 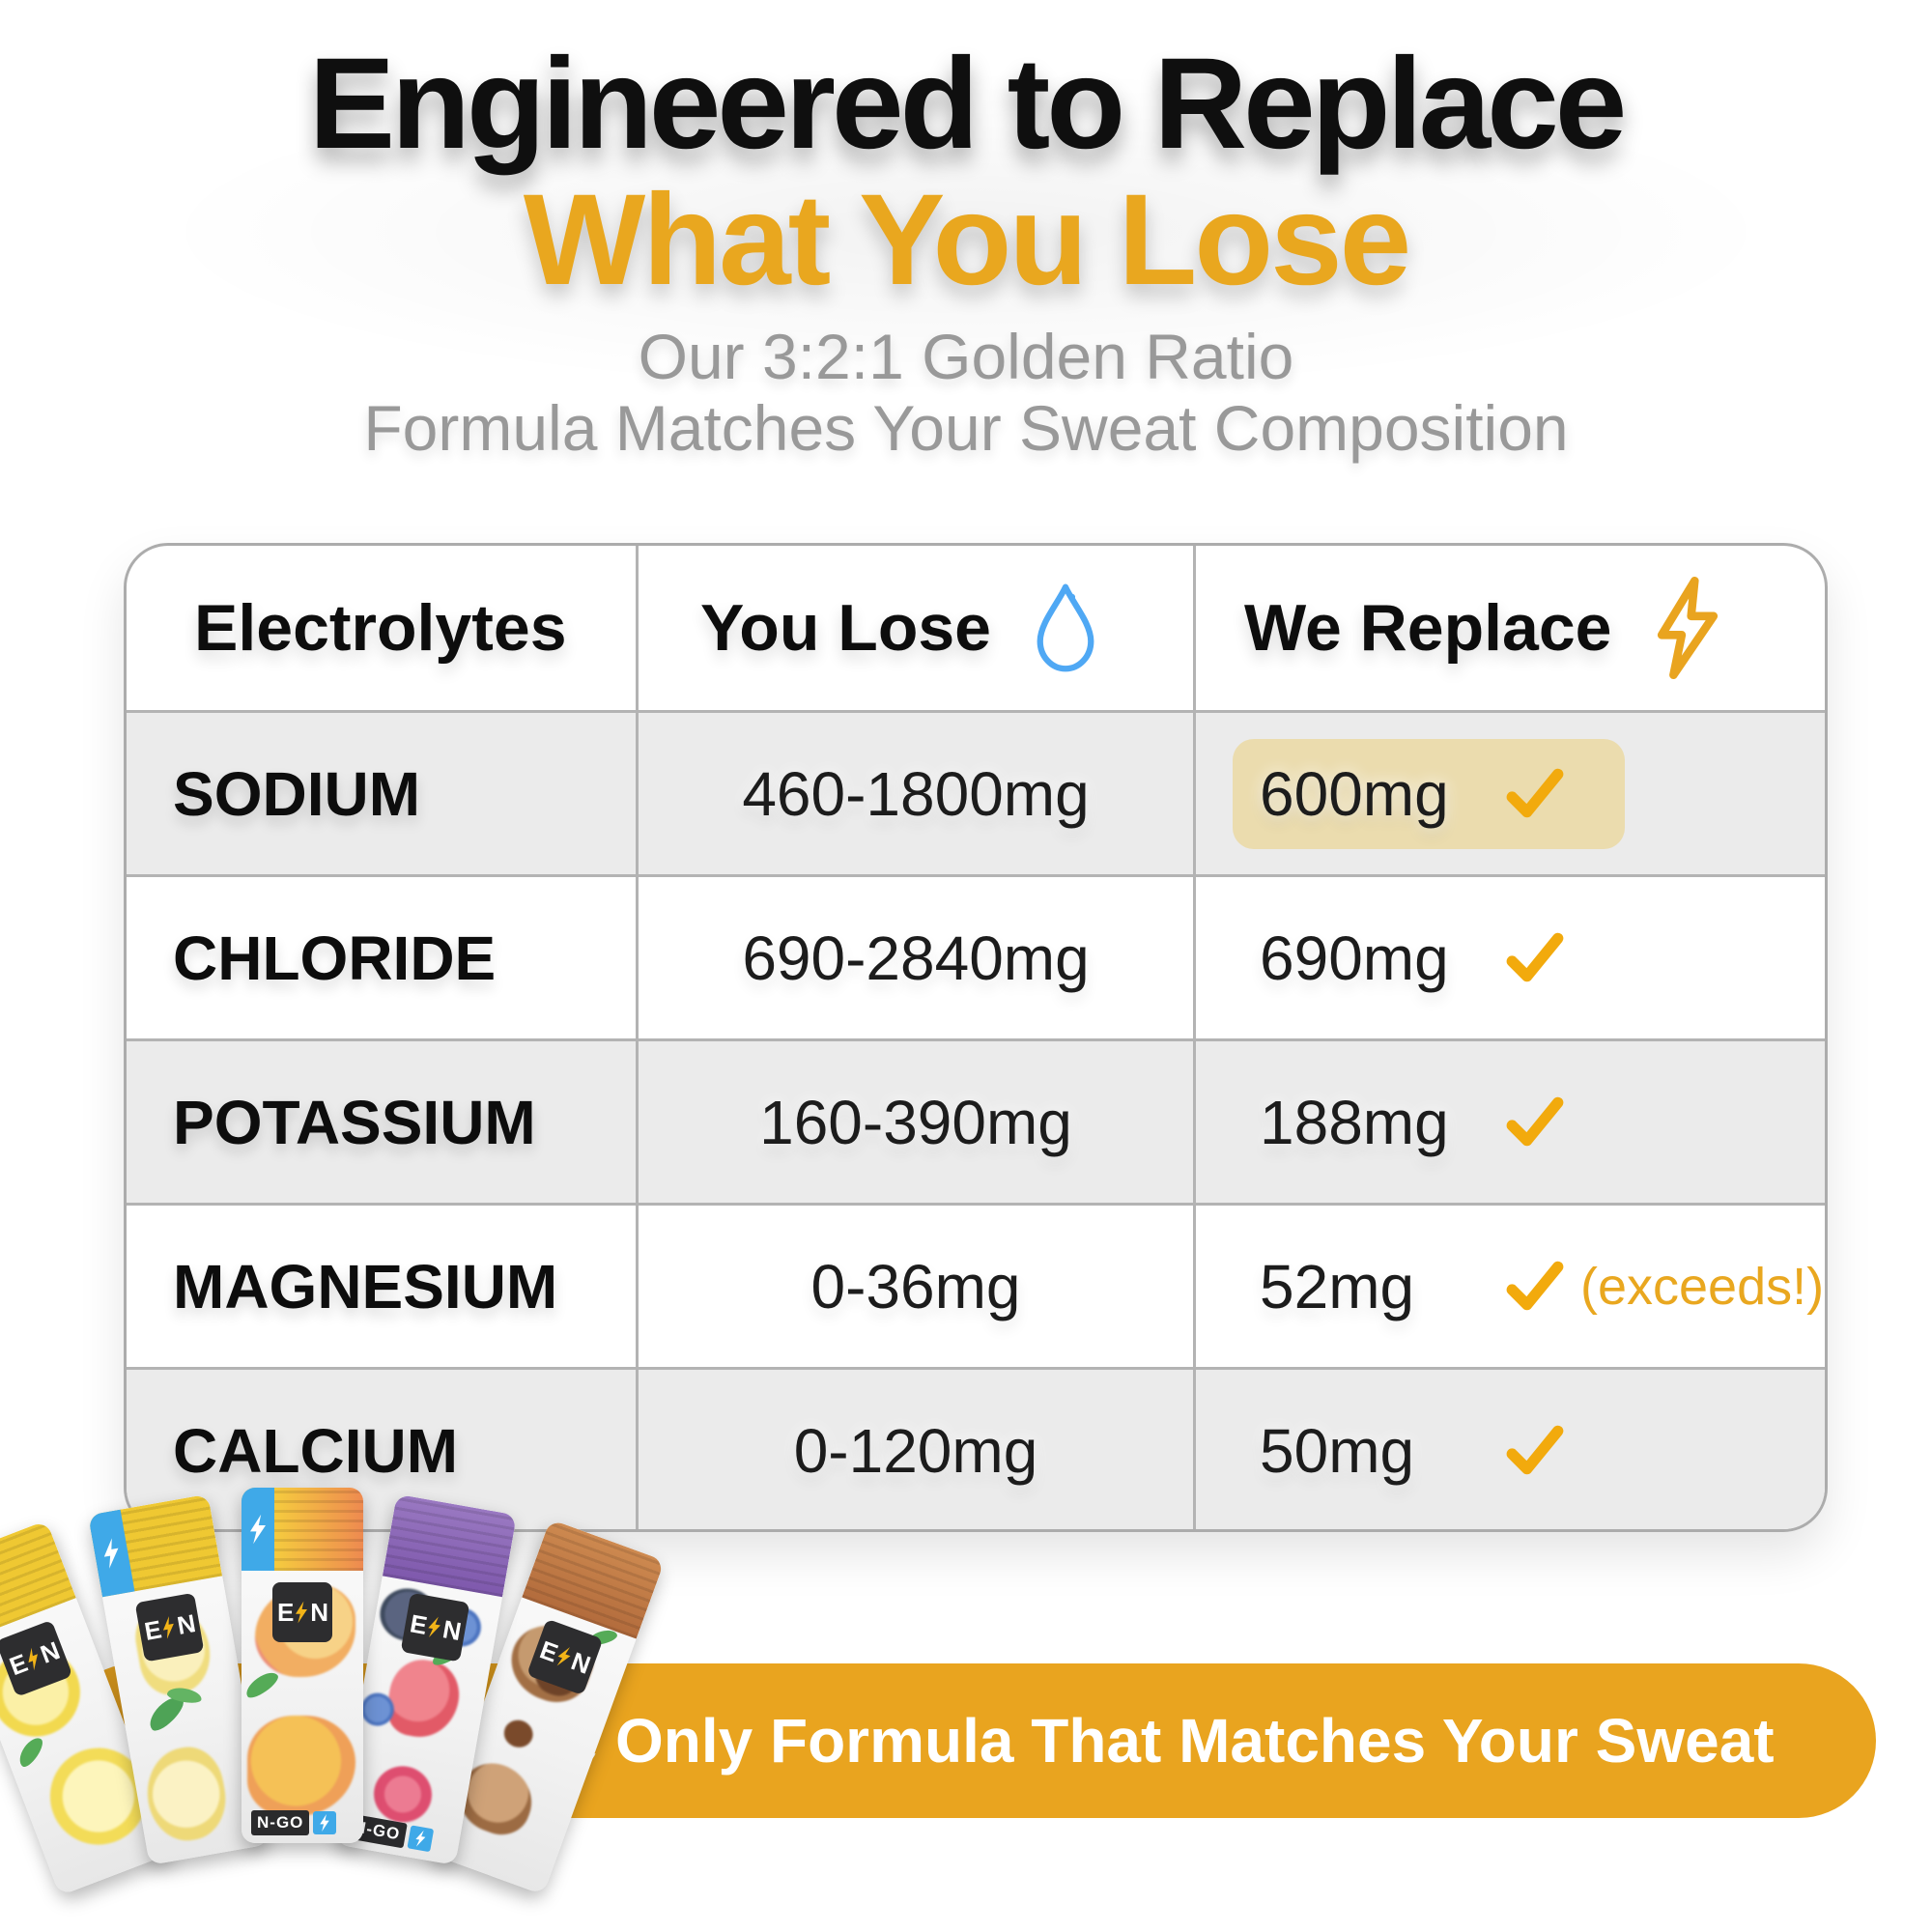 I want to click on you-lose-value: 0-36mg, so click(x=917, y=1286).